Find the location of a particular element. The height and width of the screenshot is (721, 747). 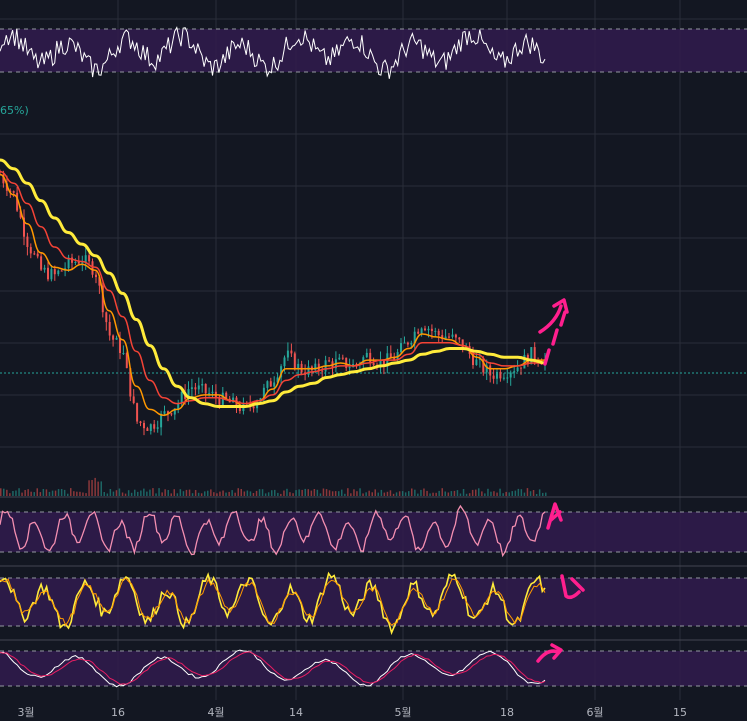

top-oscillator-pane is located at coordinates (373, 52).